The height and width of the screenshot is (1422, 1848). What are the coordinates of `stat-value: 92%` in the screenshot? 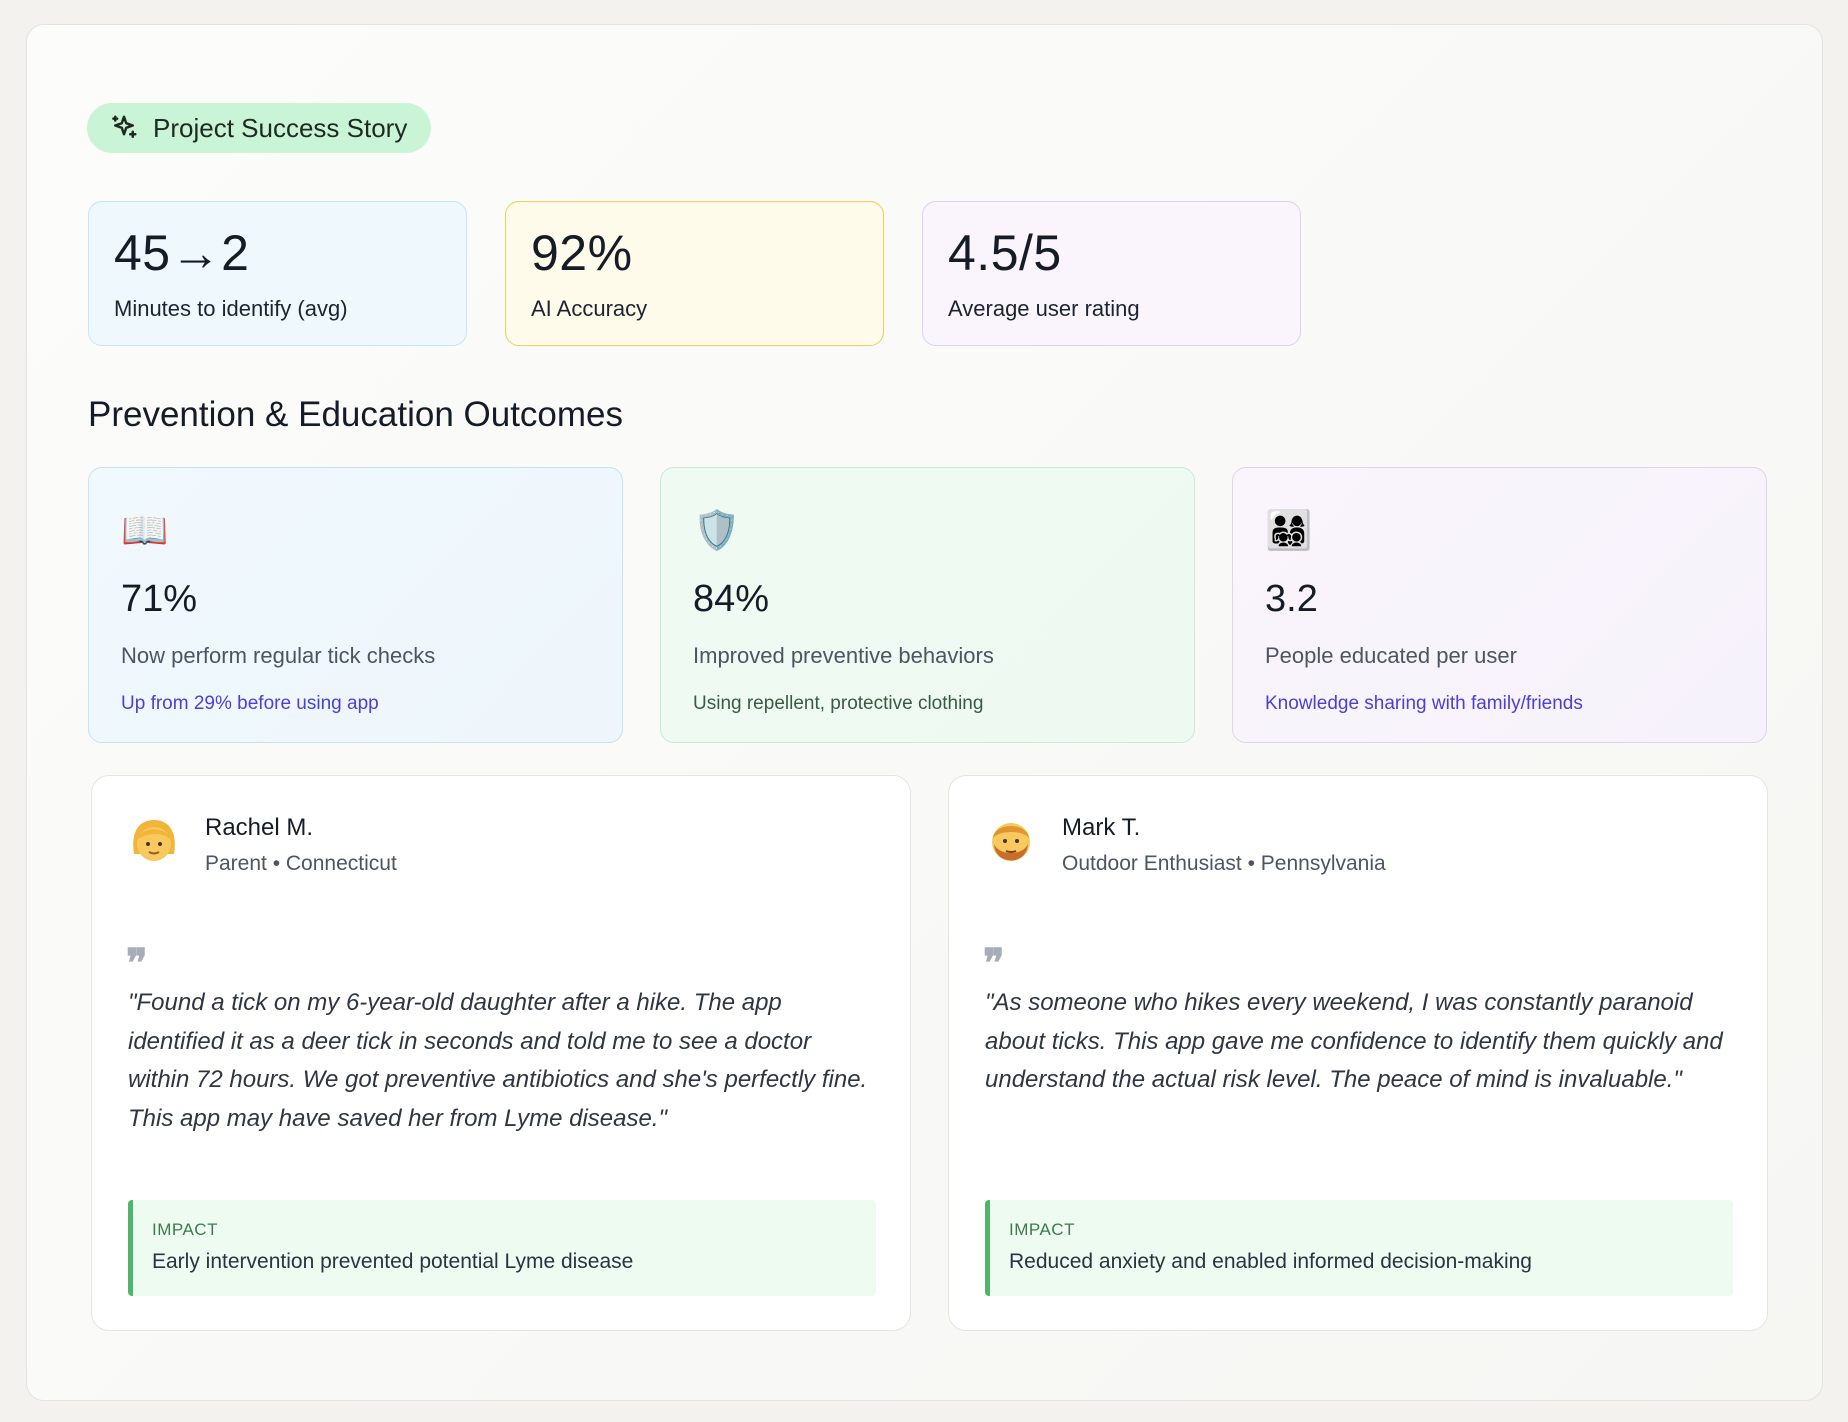 It's located at (582, 253).